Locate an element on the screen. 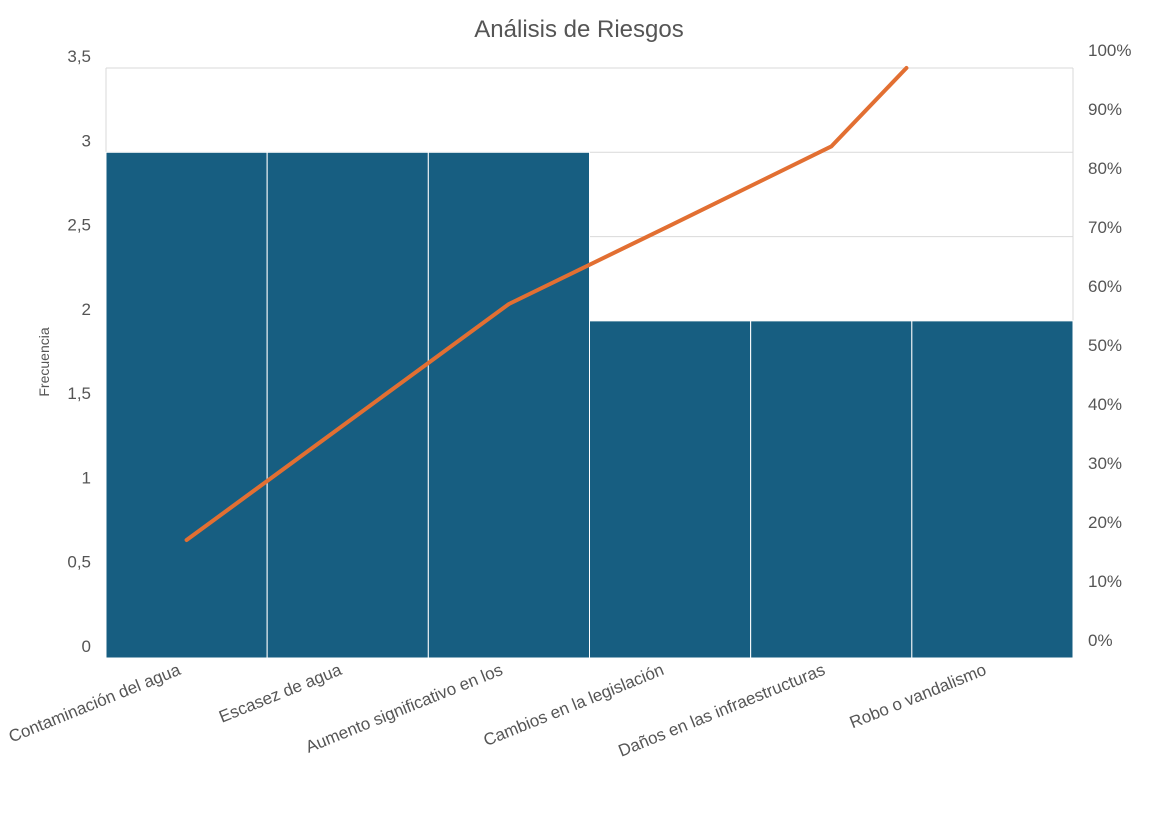 Image resolution: width=1160 pixels, height=833 pixels. y-tick-label: 2,5 is located at coordinates (79, 225).